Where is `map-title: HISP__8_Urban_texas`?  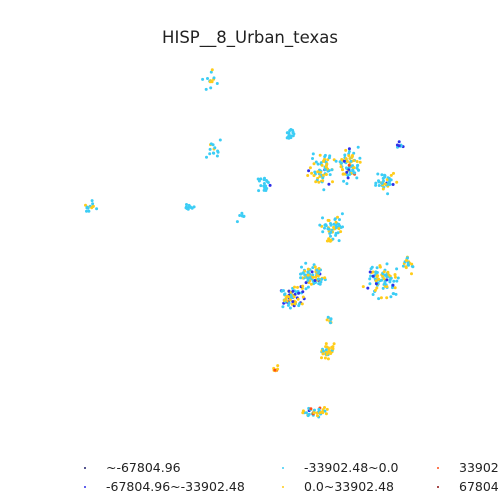
map-title: HISP__8_Urban_texas is located at coordinates (250, 37).